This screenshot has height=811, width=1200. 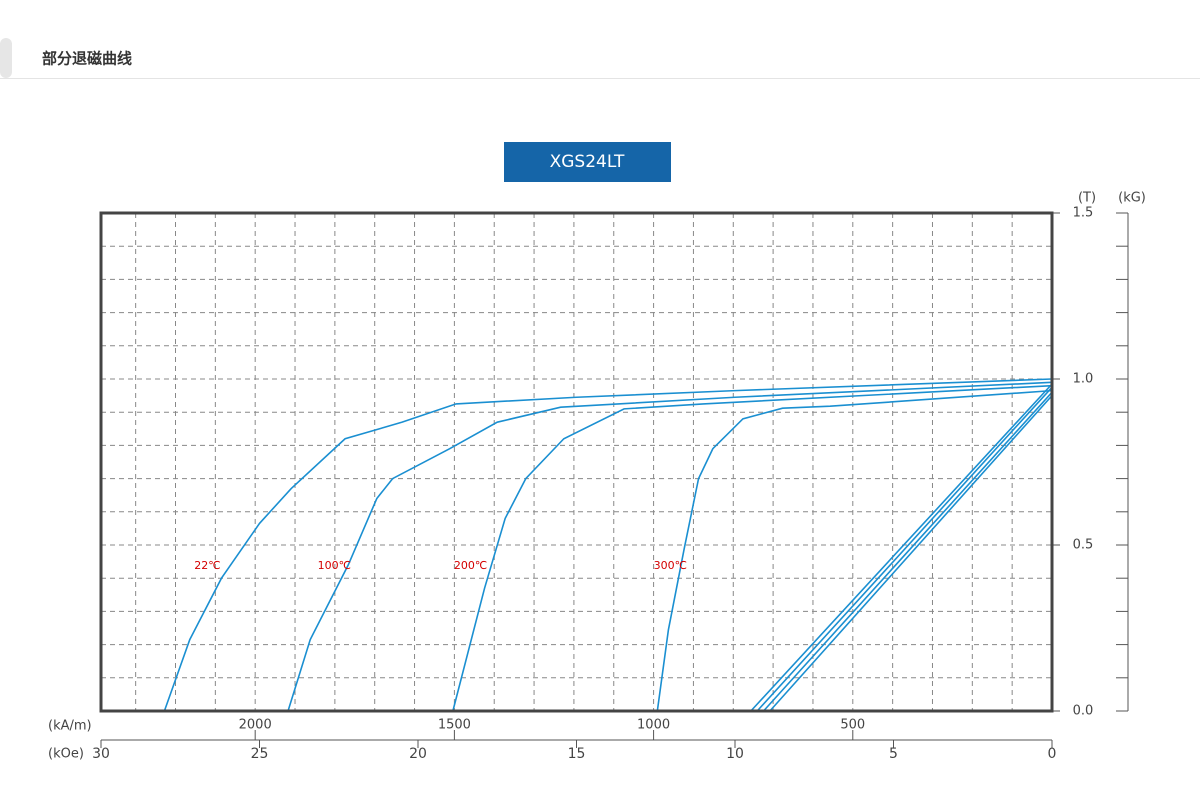 What do you see at coordinates (653, 725) in the screenshot?
I see `x2-tick-label: 1000` at bounding box center [653, 725].